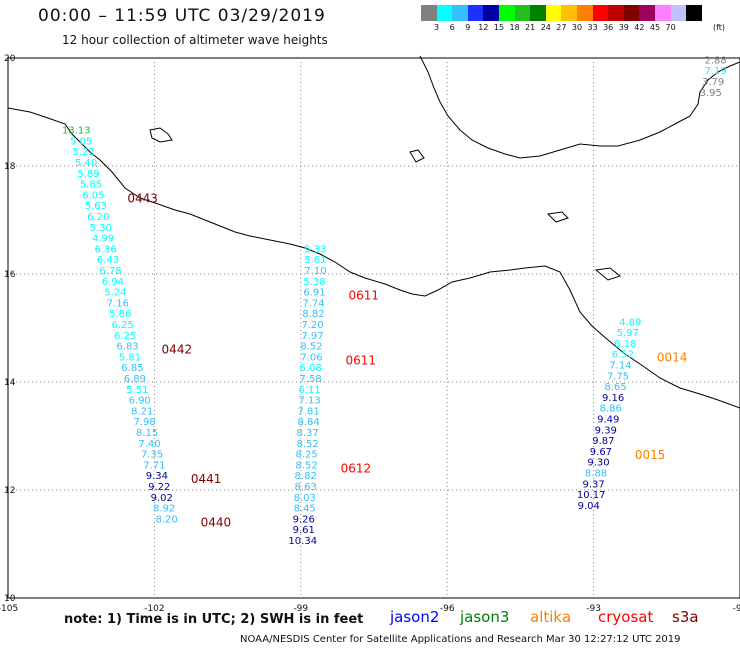 This screenshot has height=650, width=740. Describe the element at coordinates (561, 27) in the screenshot. I see `colorbar-label: 27` at that location.